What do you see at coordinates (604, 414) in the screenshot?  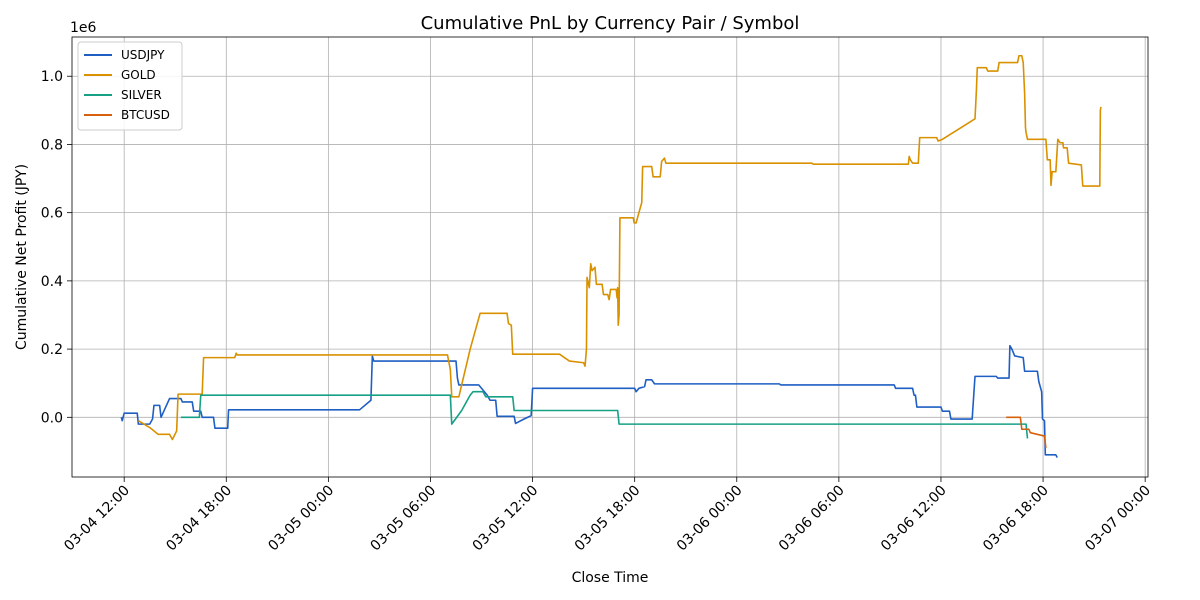 I see `series-line-silver` at bounding box center [604, 414].